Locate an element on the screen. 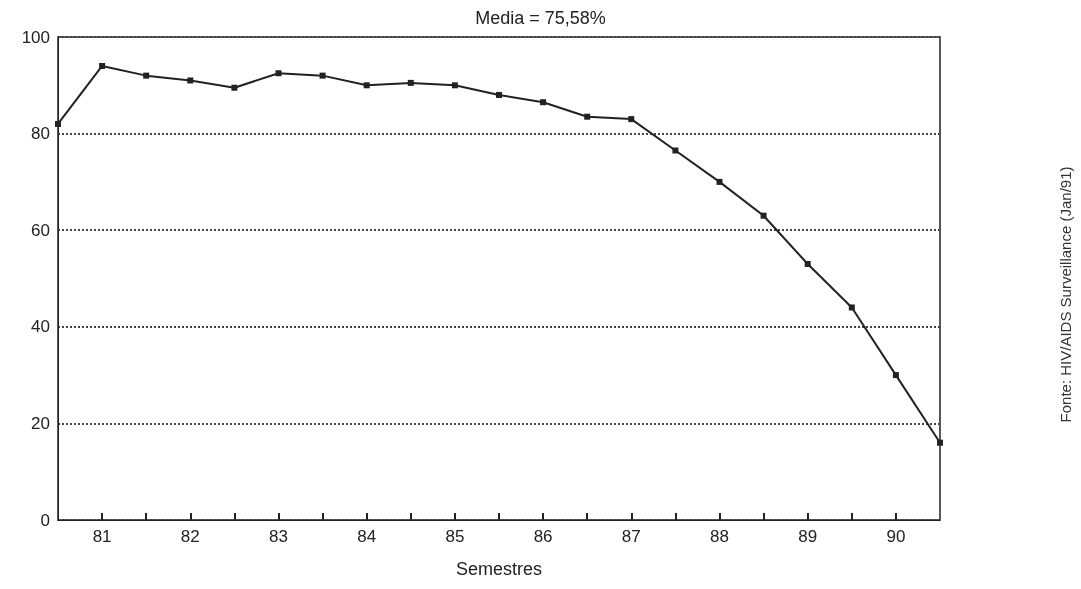 Image resolution: width=1081 pixels, height=589 pixels. y-tick-label: 100 is located at coordinates (35, 37).